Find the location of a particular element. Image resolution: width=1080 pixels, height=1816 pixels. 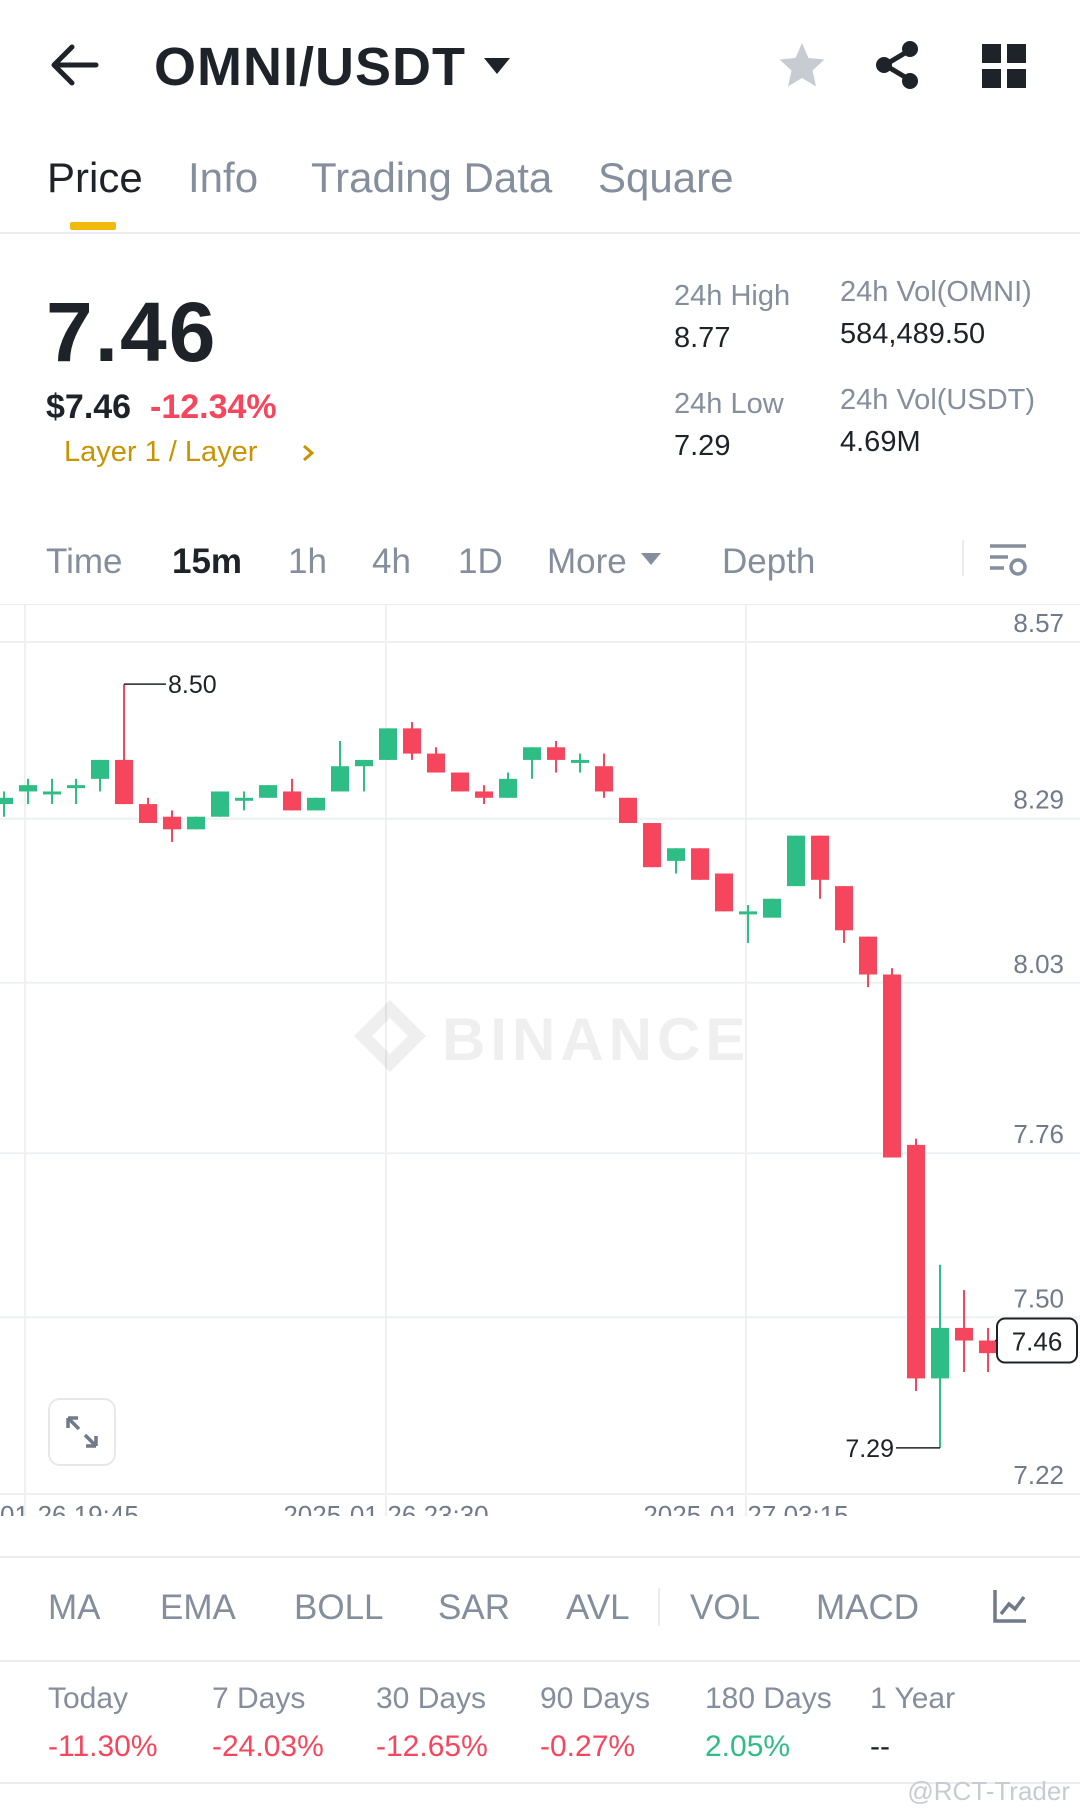

active-tab-indicator is located at coordinates (93, 226).